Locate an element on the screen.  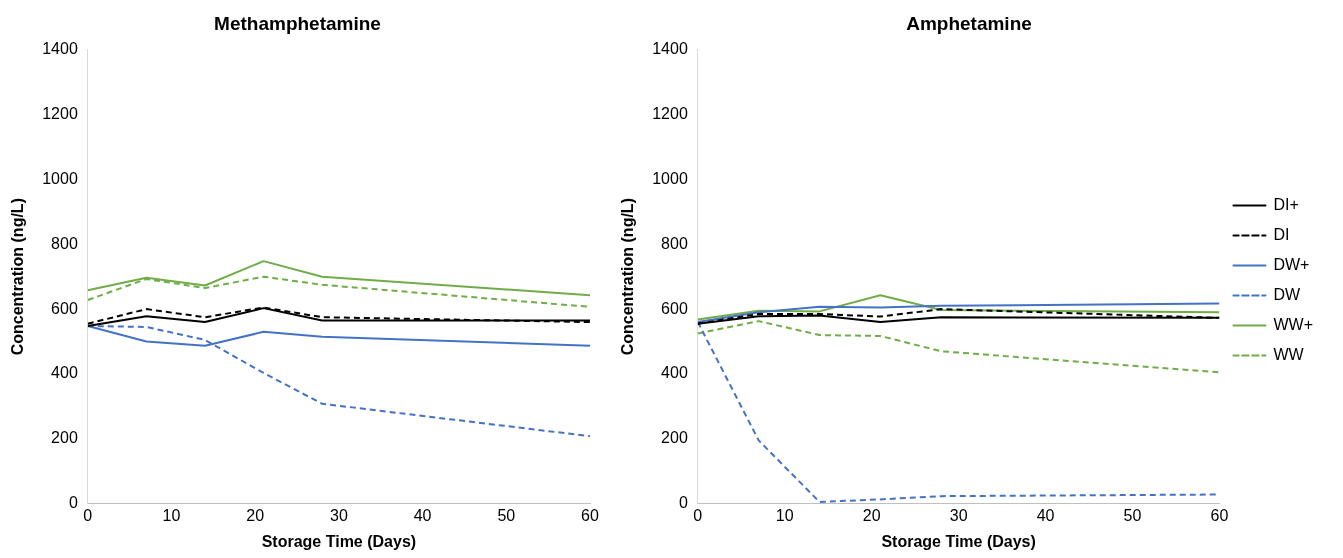
legend-label: DW is located at coordinates (1287, 294).